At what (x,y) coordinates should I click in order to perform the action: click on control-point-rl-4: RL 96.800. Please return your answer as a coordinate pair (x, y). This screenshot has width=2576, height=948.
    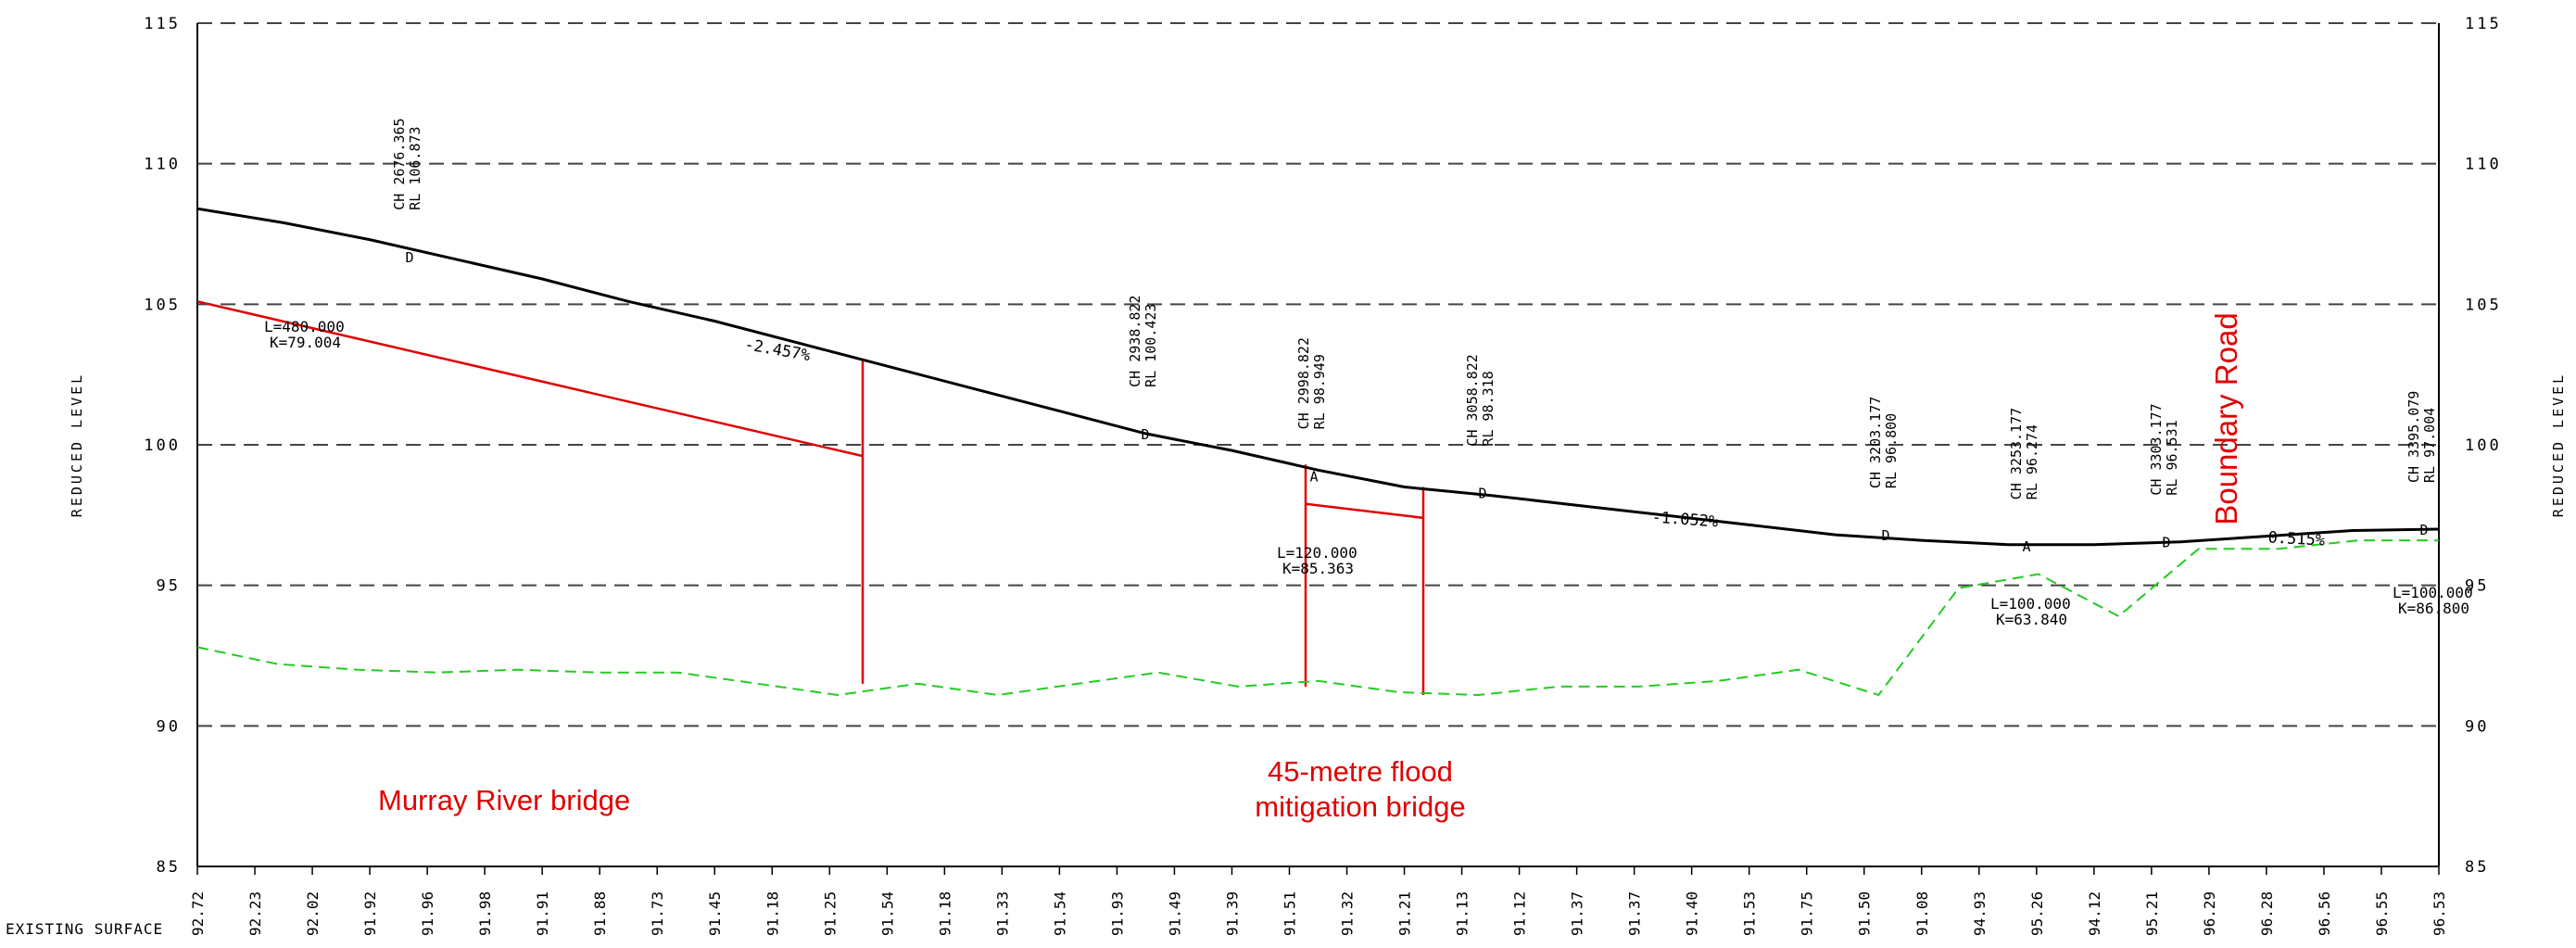
    Looking at the image, I should click on (1891, 450).